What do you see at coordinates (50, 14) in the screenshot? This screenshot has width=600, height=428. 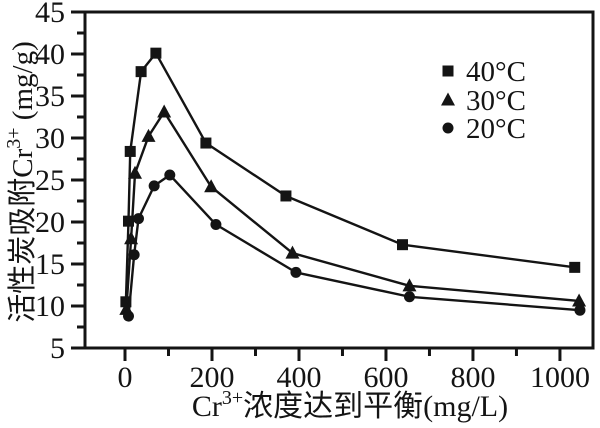 I see `y-axis-tick-label: 45` at bounding box center [50, 14].